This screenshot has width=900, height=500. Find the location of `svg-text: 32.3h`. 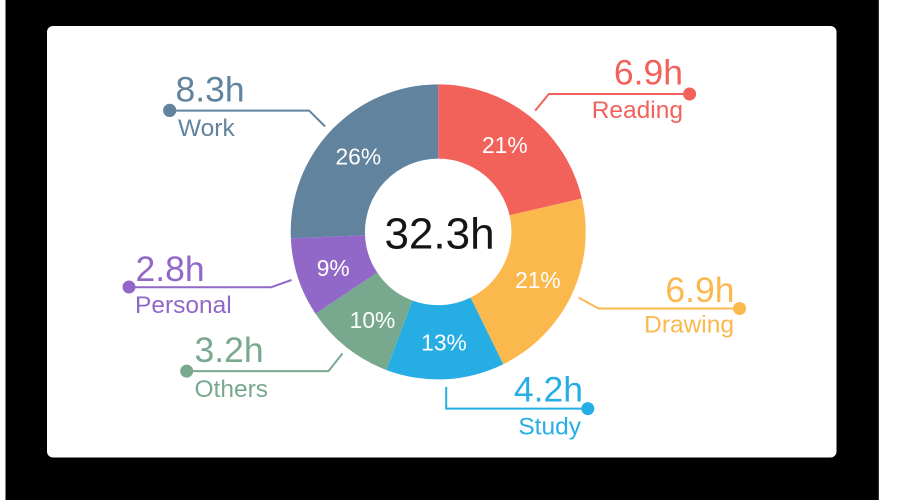

svg-text: 32.3h is located at coordinates (439, 234).